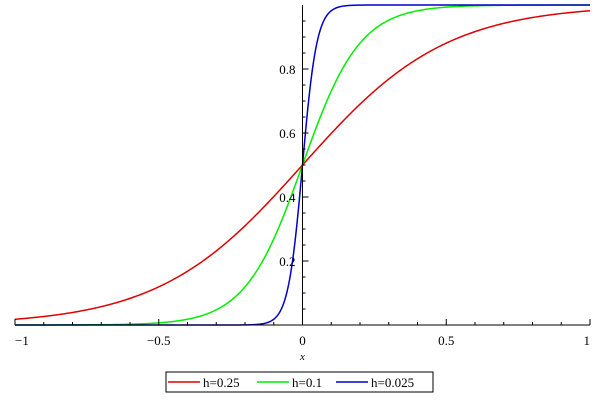 Image resolution: width=600 pixels, height=400 pixels. Describe the element at coordinates (22, 340) in the screenshot. I see `x-tick-label: −1` at that location.